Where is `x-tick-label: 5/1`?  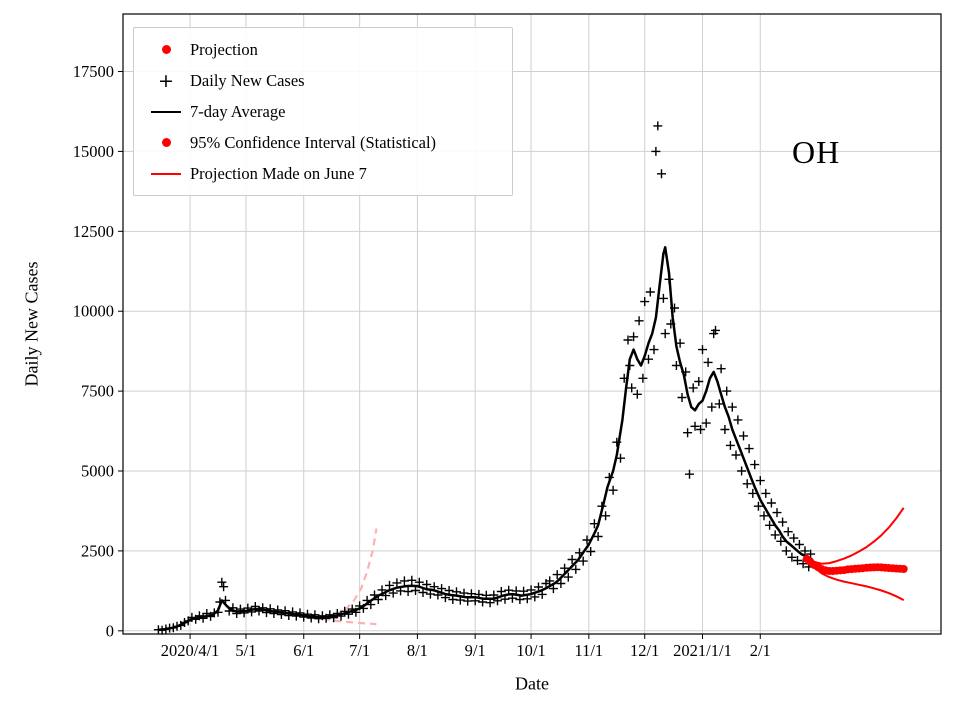 x-tick-label: 5/1 is located at coordinates (245, 650).